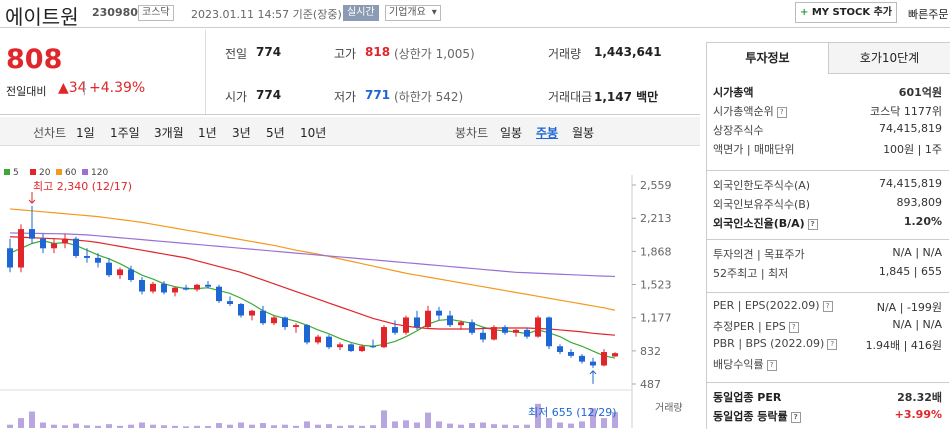 Image resolution: width=950 pixels, height=429 pixels. I want to click on period-tab: 1일, so click(85, 133).